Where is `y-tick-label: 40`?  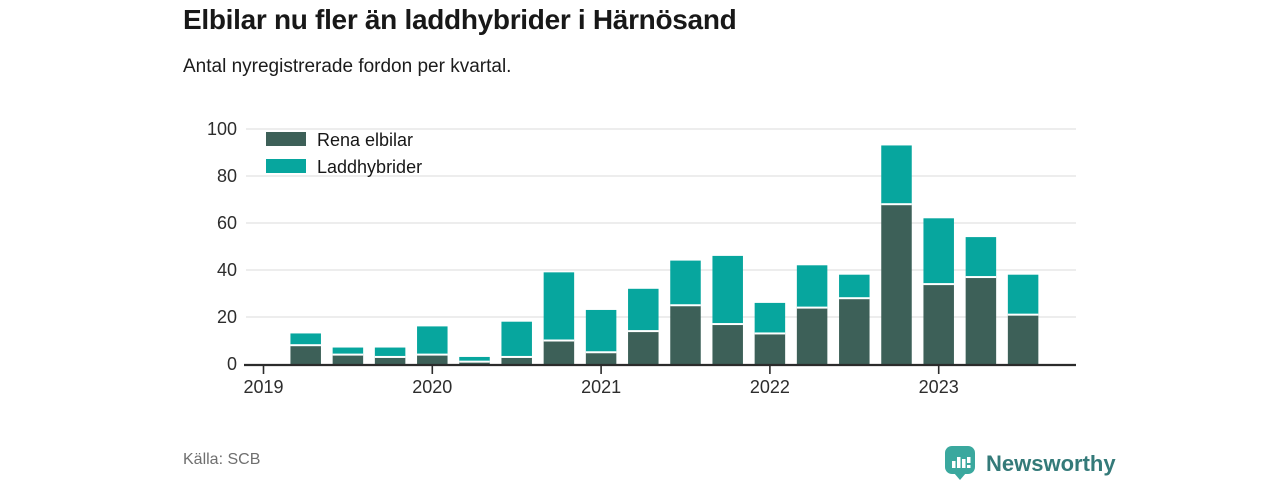 y-tick-label: 40 is located at coordinates (227, 270).